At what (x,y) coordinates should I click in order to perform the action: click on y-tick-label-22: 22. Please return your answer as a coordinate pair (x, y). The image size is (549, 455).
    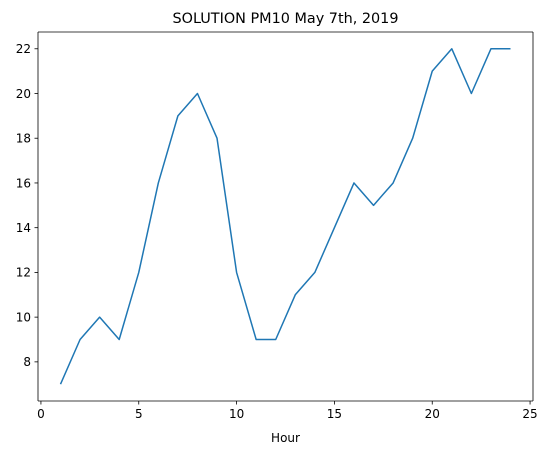
    Looking at the image, I should click on (23, 49).